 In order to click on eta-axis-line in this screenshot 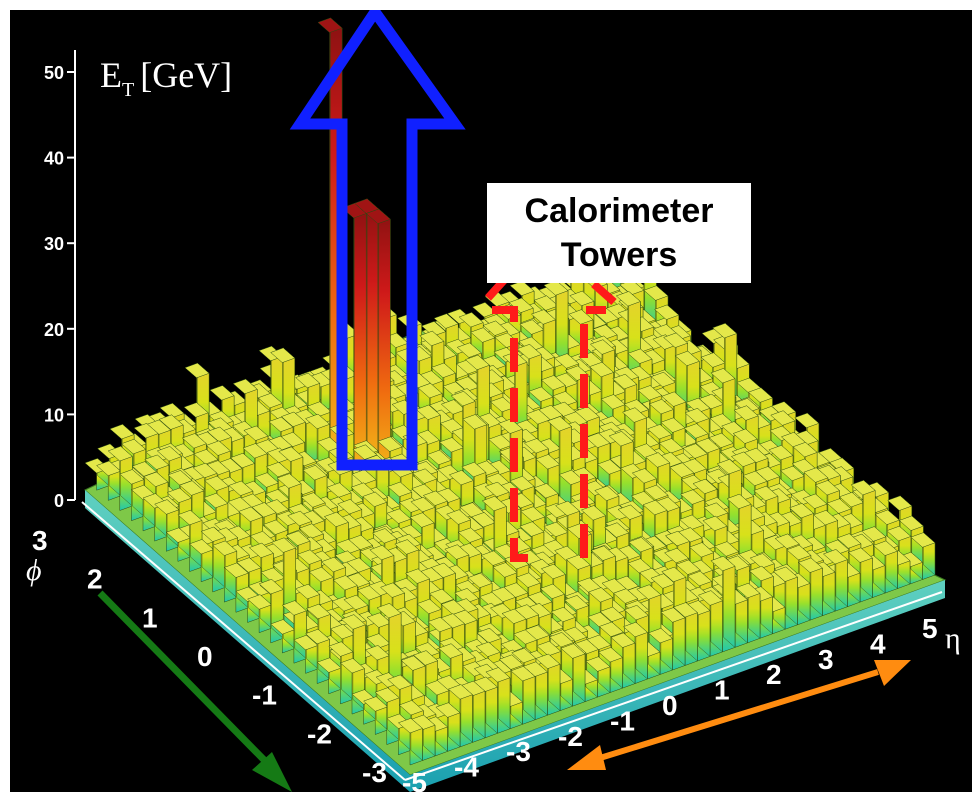, I will do `click(673, 686)`.